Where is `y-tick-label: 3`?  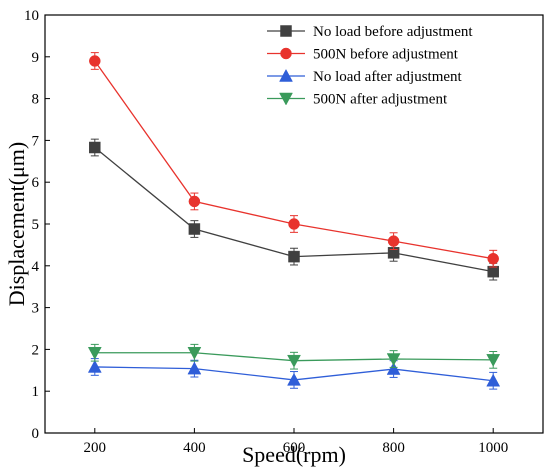 y-tick-label: 3 is located at coordinates (36, 309).